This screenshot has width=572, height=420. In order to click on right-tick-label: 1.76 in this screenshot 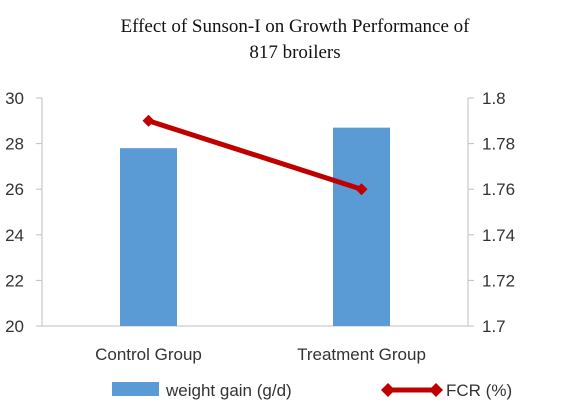, I will do `click(498, 189)`.